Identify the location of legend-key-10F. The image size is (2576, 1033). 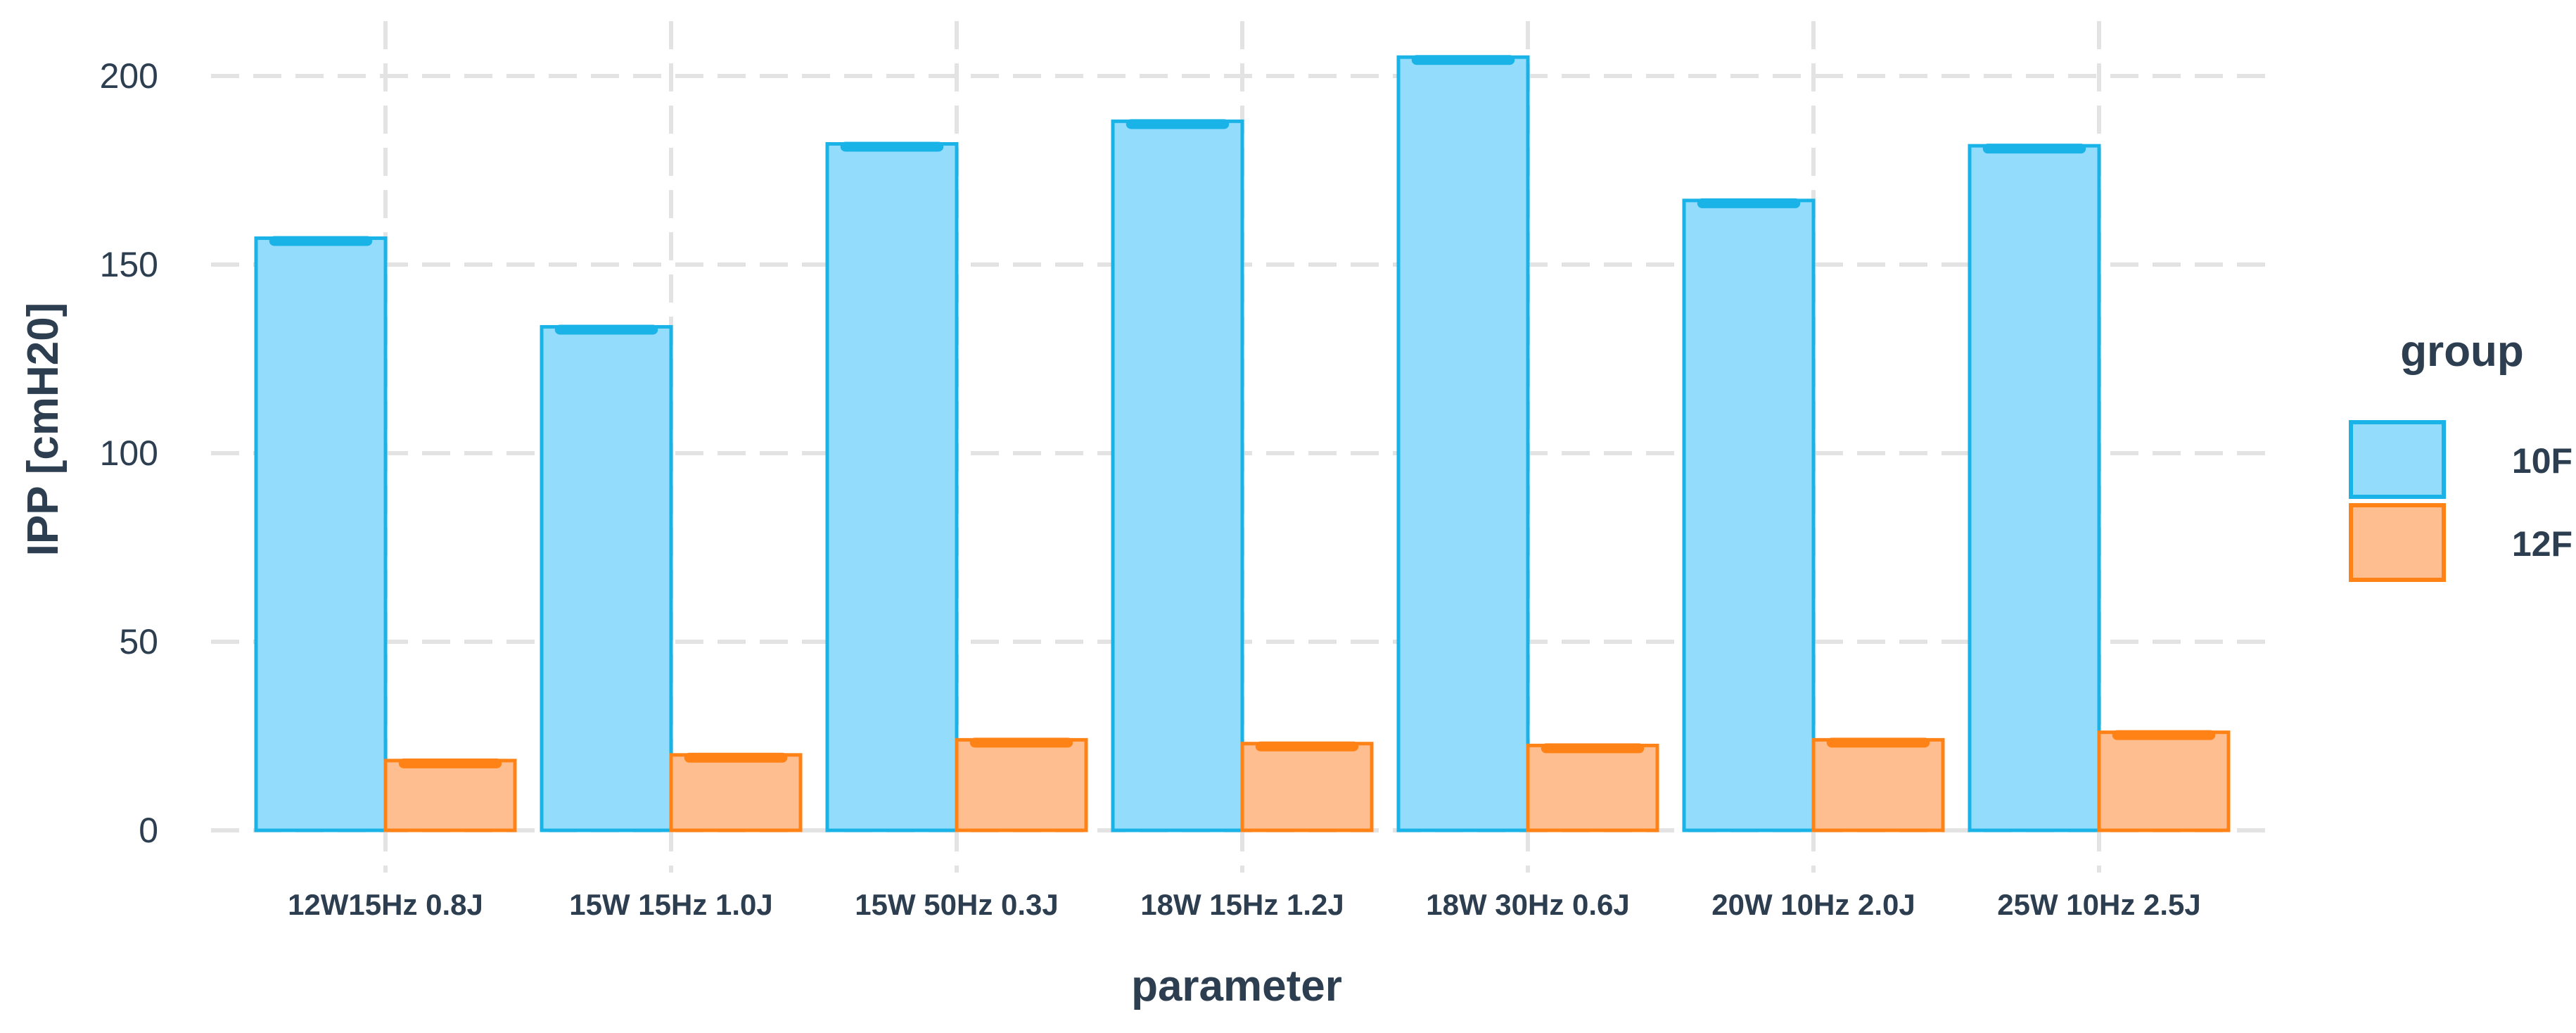
(2397, 459).